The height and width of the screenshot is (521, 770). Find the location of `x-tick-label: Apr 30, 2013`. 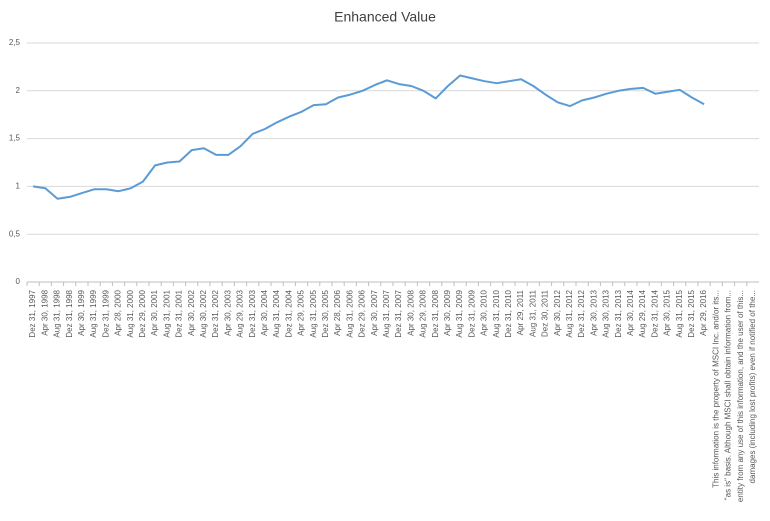

x-tick-label: Apr 30, 2013 is located at coordinates (593, 312).